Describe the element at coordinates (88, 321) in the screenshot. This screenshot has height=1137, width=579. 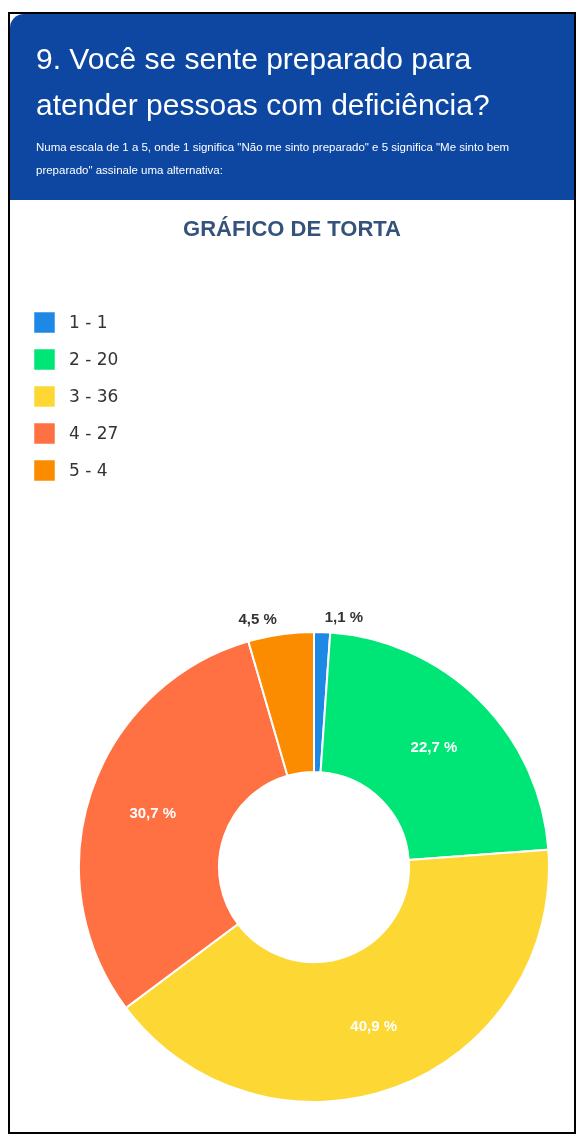
I see `legend-label: 1 - 1` at that location.